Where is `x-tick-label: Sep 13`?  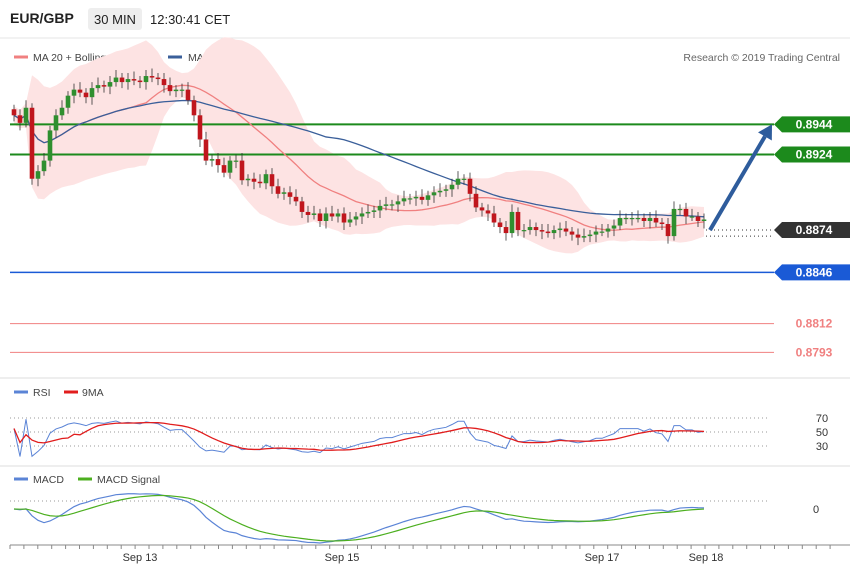
x-tick-label: Sep 13 is located at coordinates (140, 558).